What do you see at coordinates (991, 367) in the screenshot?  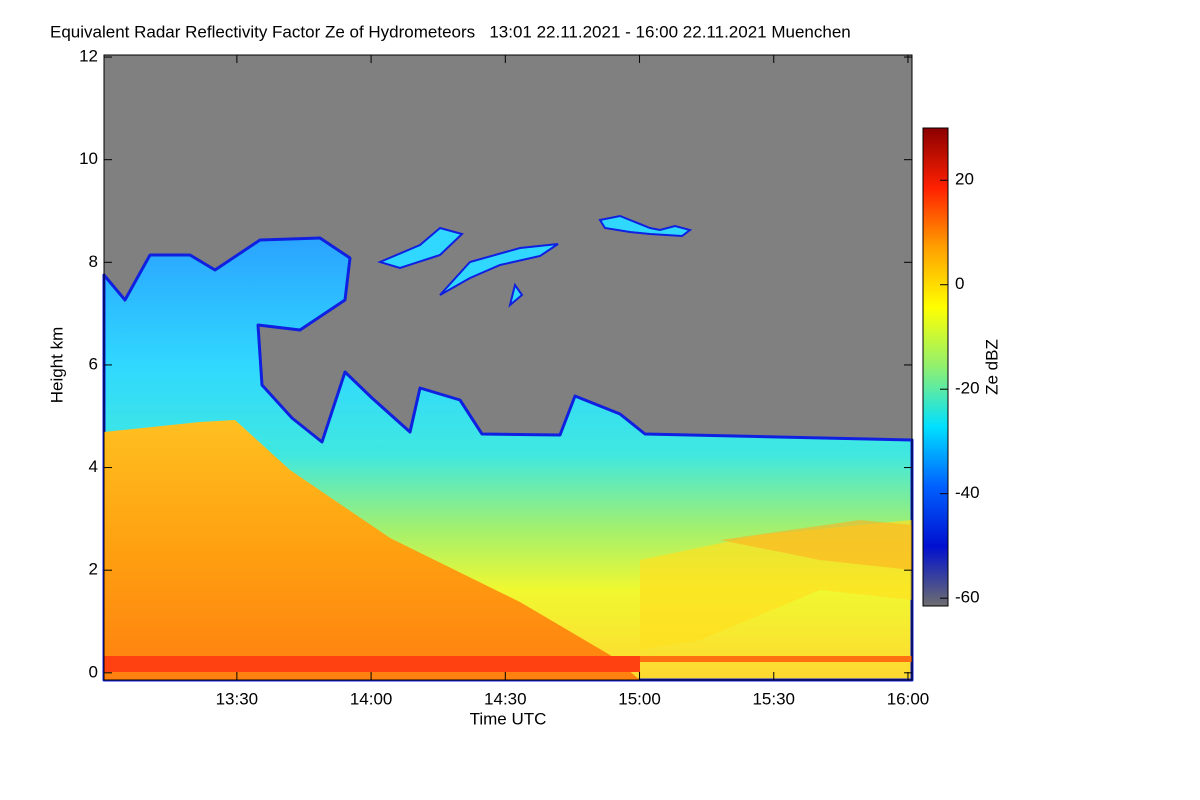 I see `colorbar-label: Ze dBZ` at bounding box center [991, 367].